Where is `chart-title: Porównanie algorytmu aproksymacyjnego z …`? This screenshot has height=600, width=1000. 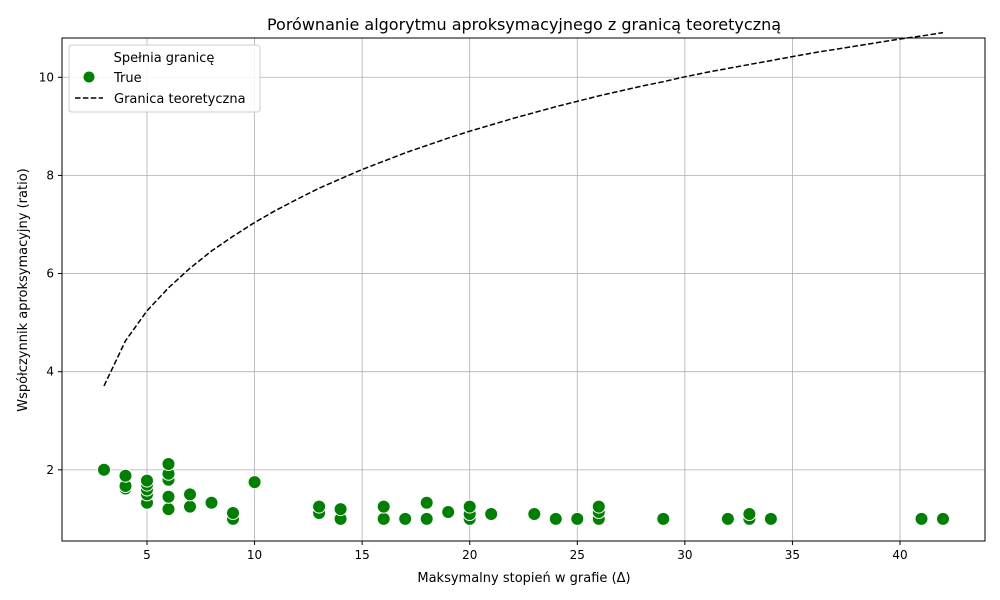 chart-title: Porównanie algorytmu aproksymacyjnego z … is located at coordinates (524, 24).